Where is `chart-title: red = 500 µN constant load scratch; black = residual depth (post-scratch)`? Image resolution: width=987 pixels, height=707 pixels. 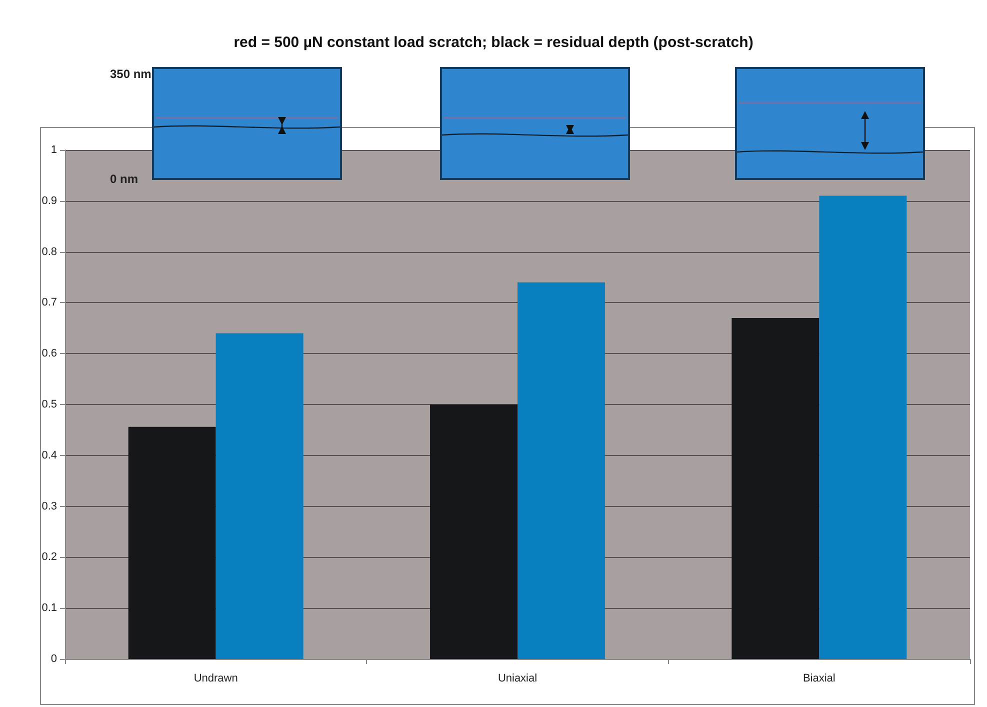 chart-title: red = 500 µN constant load scratch; black = residual depth (post-scratch) is located at coordinates (494, 42).